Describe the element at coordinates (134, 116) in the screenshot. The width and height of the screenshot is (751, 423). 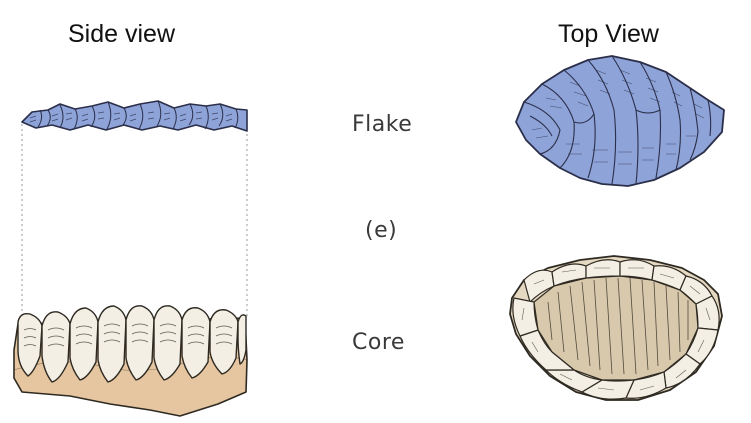
I see `flake-side-view` at that location.